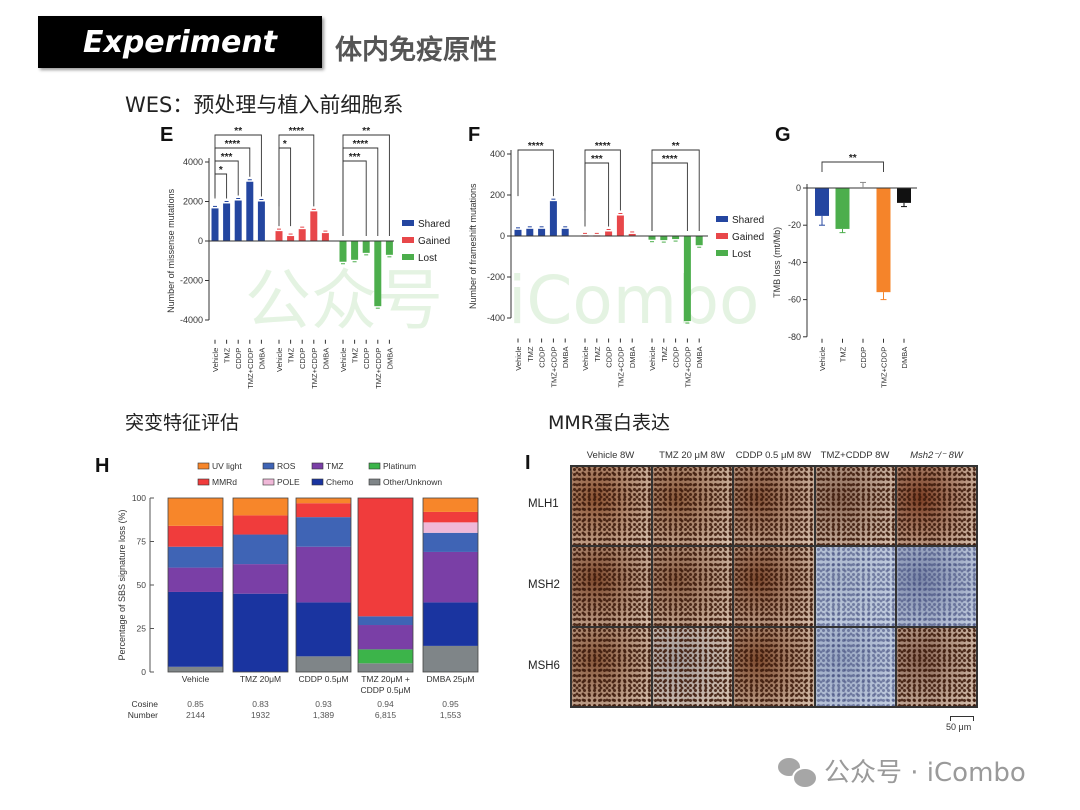  What do you see at coordinates (344, 300) in the screenshot?
I see `watermark-left: 公众号` at bounding box center [344, 300].